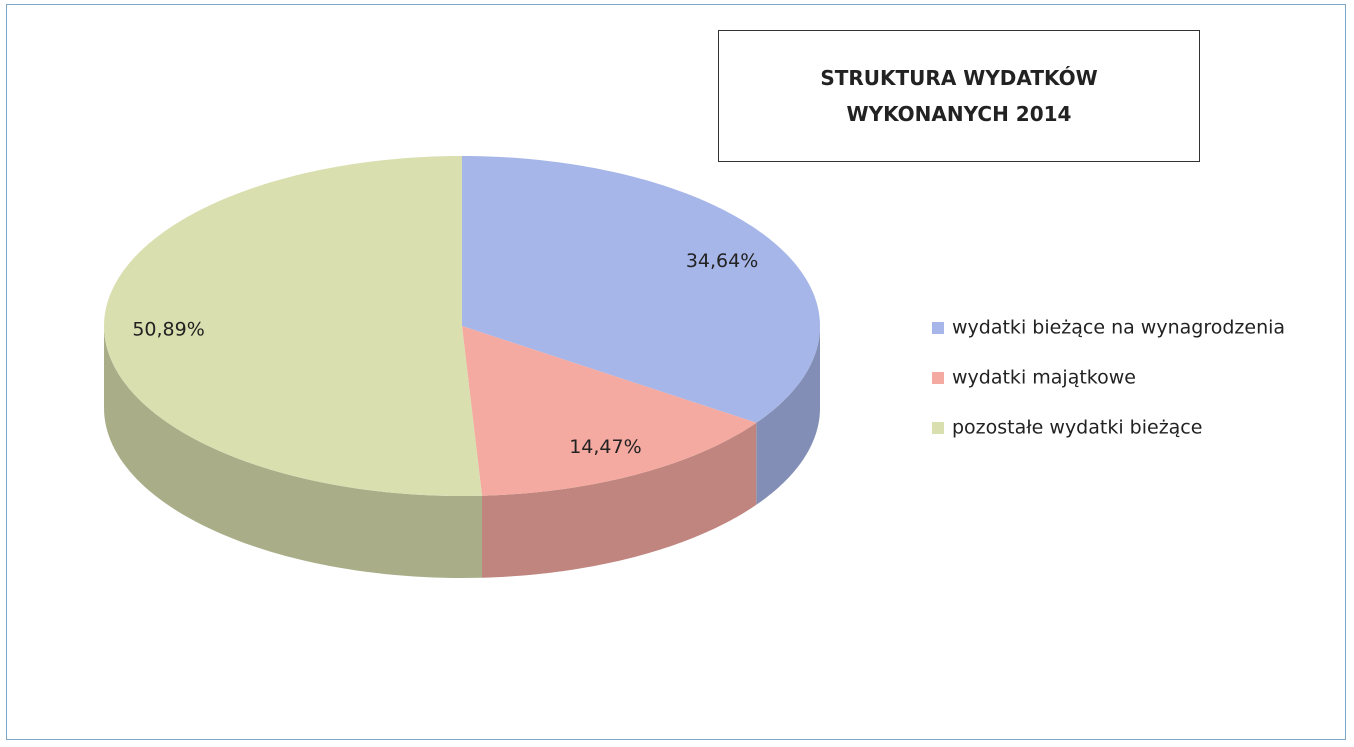  I want to click on legend-label: pozostałe wydatki bieżące, so click(1077, 428).